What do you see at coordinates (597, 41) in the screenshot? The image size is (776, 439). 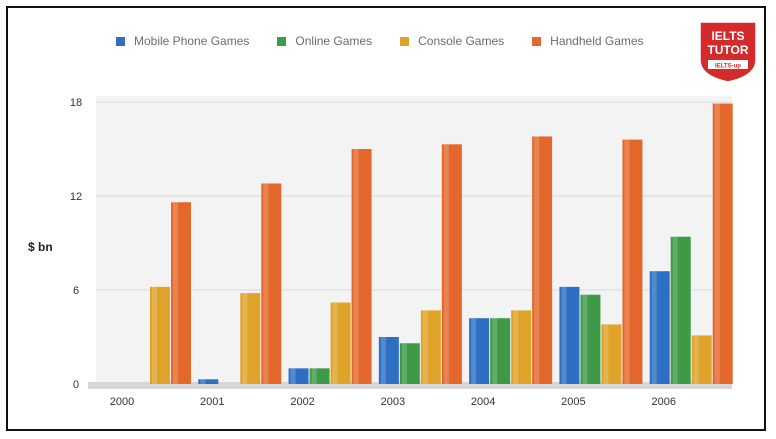 I see `legend-label-handheld: Handheld Games` at bounding box center [597, 41].